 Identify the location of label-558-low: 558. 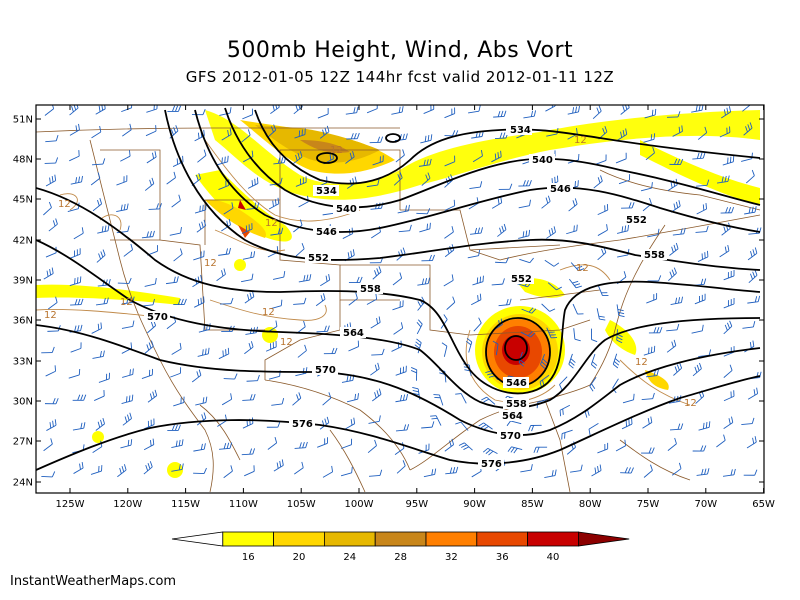
(516, 404).